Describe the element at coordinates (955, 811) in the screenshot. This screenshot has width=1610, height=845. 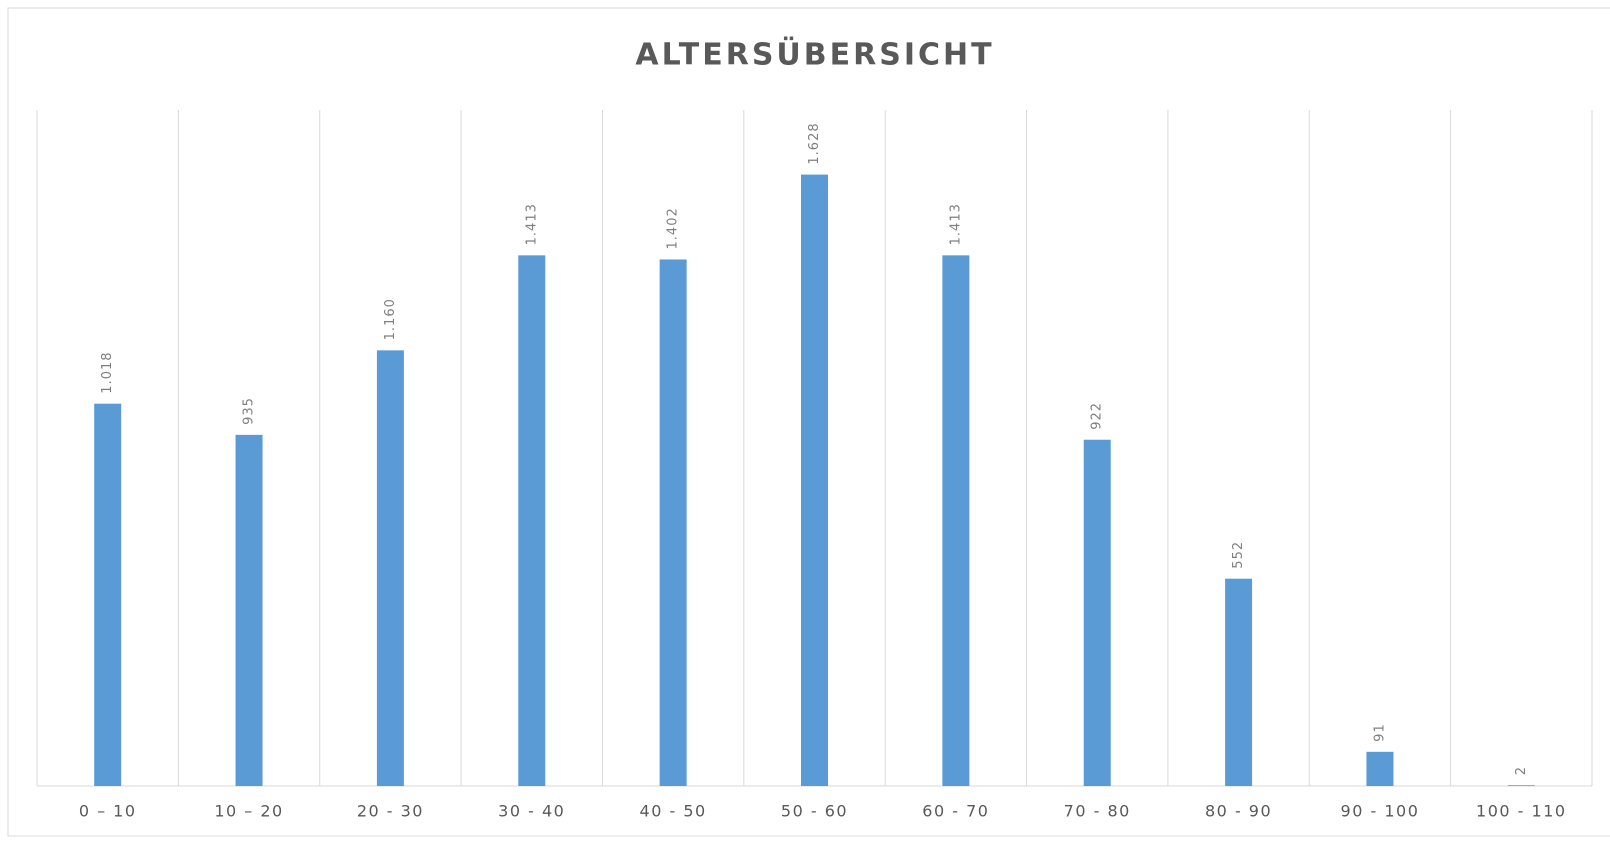
I see `x-tick-label: 60 - 70` at that location.